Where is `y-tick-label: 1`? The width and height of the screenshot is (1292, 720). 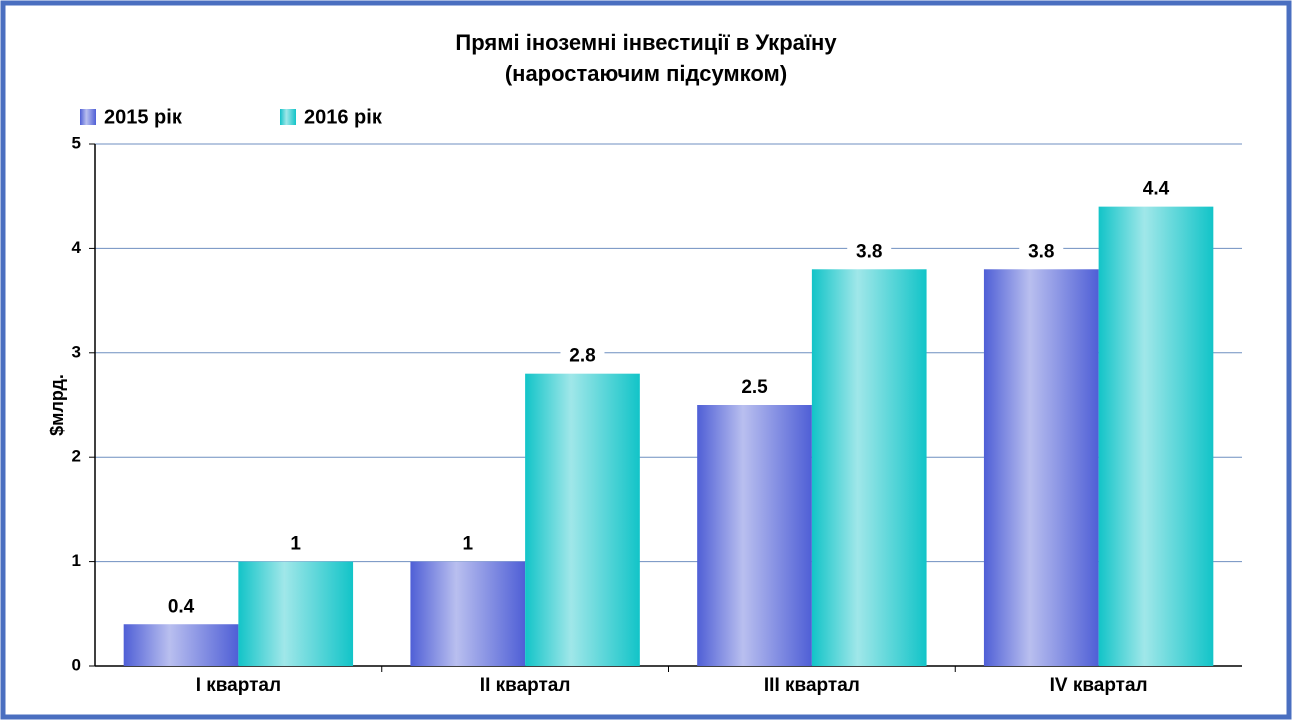
y-tick-label: 1 is located at coordinates (76, 560).